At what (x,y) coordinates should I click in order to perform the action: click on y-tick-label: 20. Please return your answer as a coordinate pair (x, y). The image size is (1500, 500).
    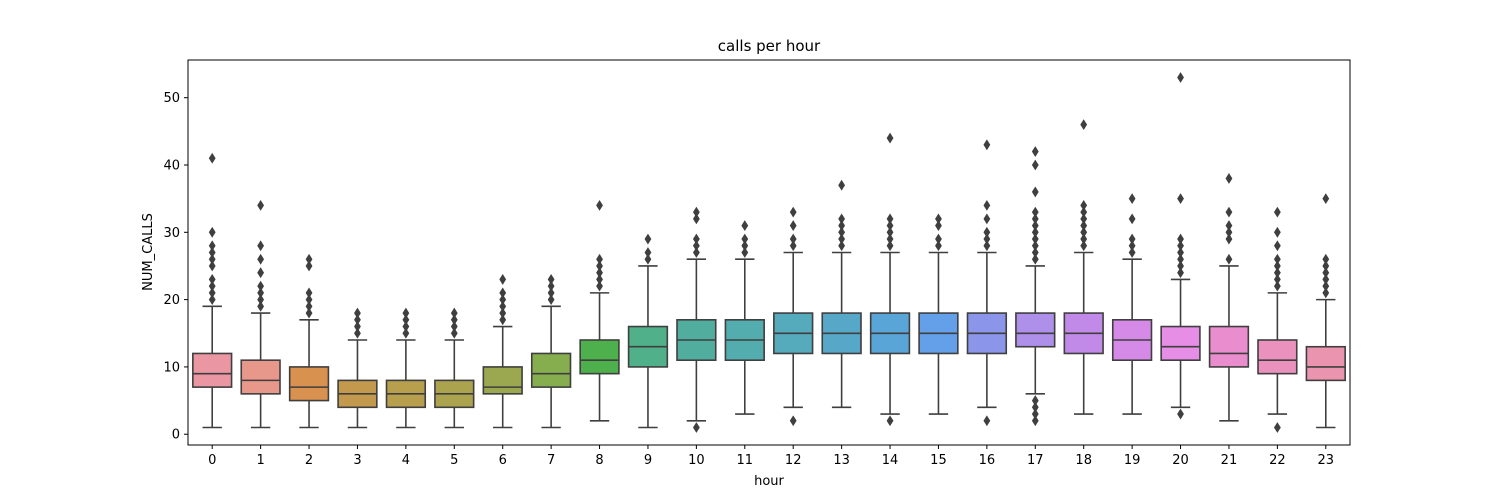
    Looking at the image, I should click on (171, 300).